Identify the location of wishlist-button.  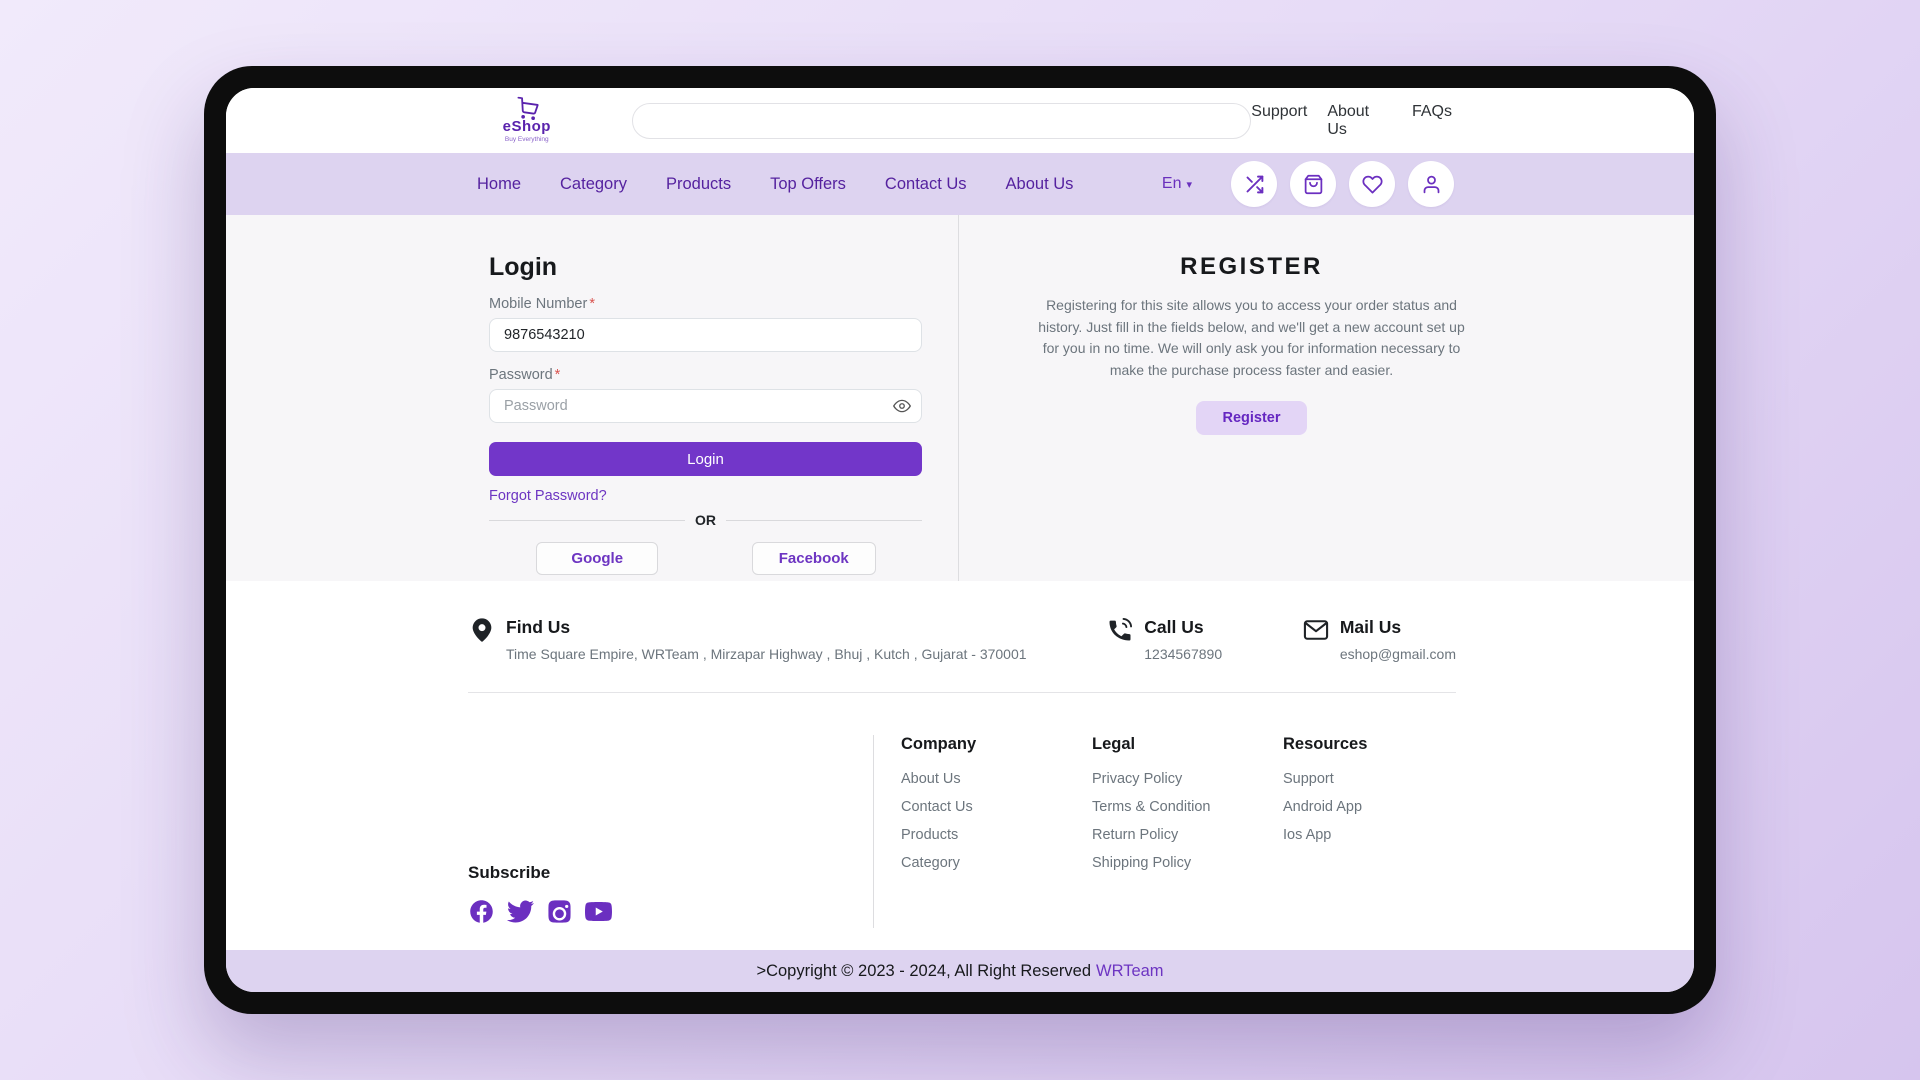
(1372, 184).